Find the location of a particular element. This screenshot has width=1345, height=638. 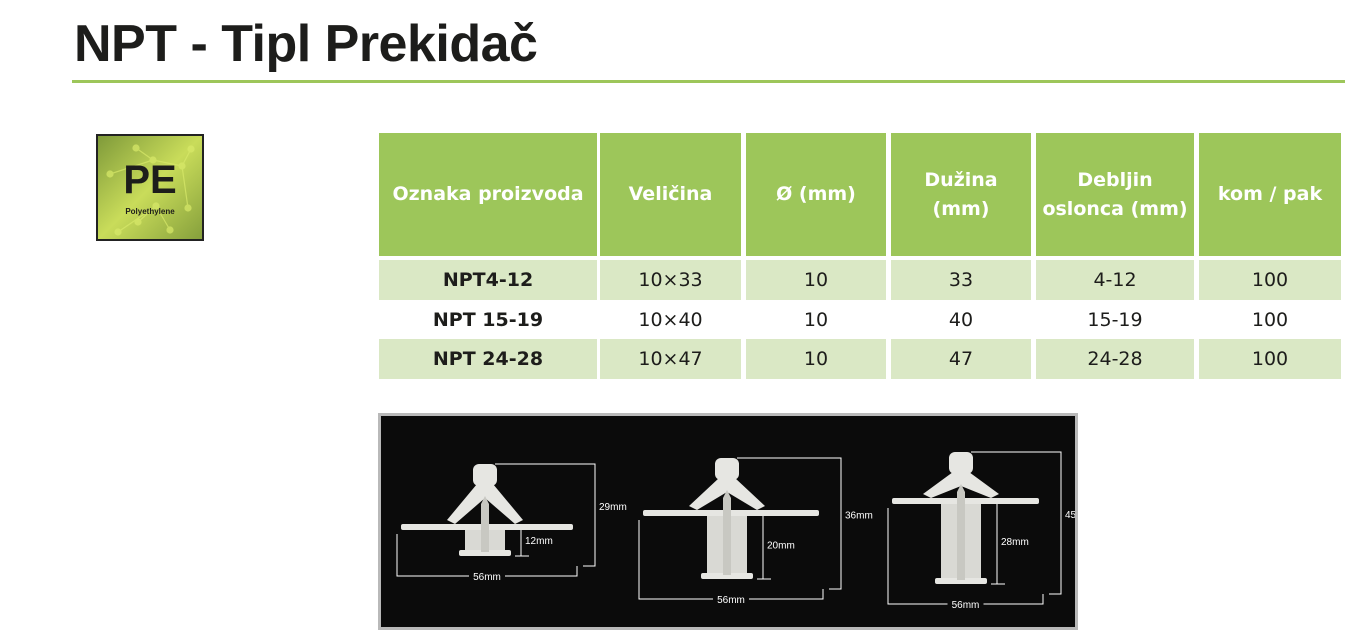

polyethylene-badge: PE Polyethylene is located at coordinates (150, 187).